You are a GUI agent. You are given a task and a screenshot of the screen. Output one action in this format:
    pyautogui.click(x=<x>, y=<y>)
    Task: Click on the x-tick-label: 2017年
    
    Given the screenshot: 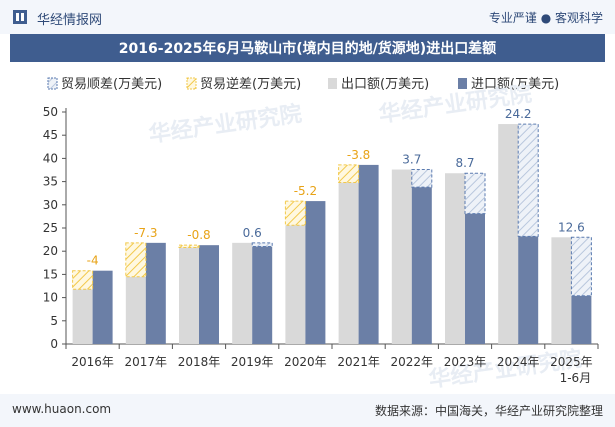 What is the action you would take?
    pyautogui.click(x=146, y=362)
    